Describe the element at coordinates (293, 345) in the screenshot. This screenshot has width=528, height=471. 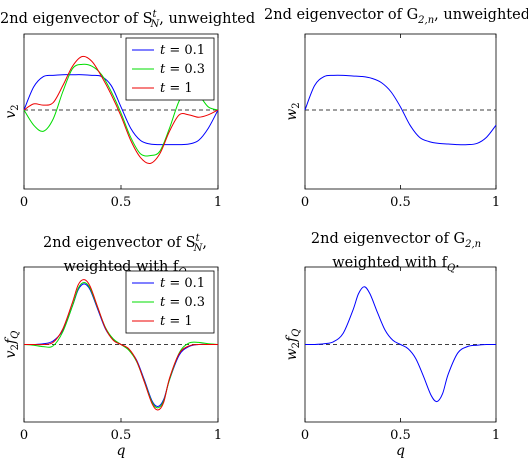
I see `y-axis-label: w2fQ` at that location.